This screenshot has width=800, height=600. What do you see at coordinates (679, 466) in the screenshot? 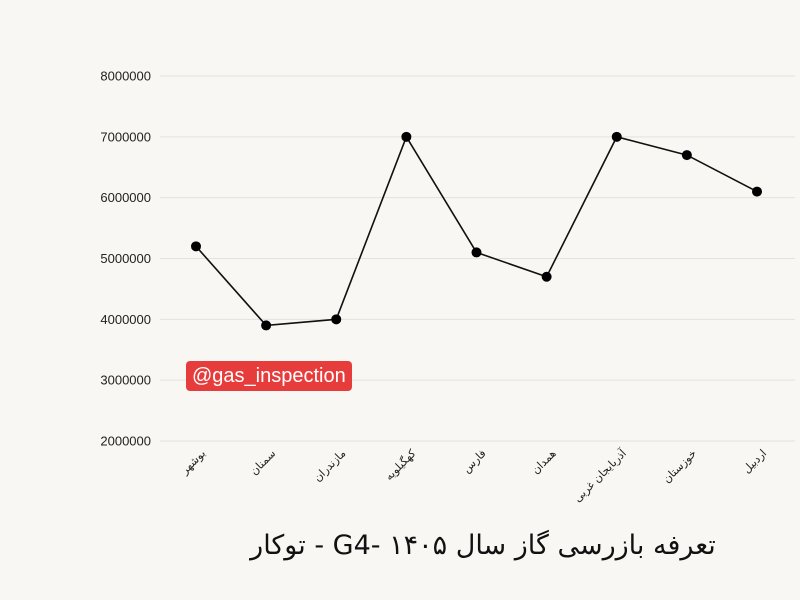
I see `x-tick-label: خوزستان` at bounding box center [679, 466].